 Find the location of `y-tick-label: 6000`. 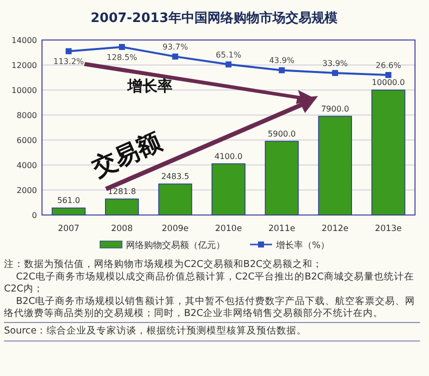

y-tick-label: 6000 is located at coordinates (26, 140).